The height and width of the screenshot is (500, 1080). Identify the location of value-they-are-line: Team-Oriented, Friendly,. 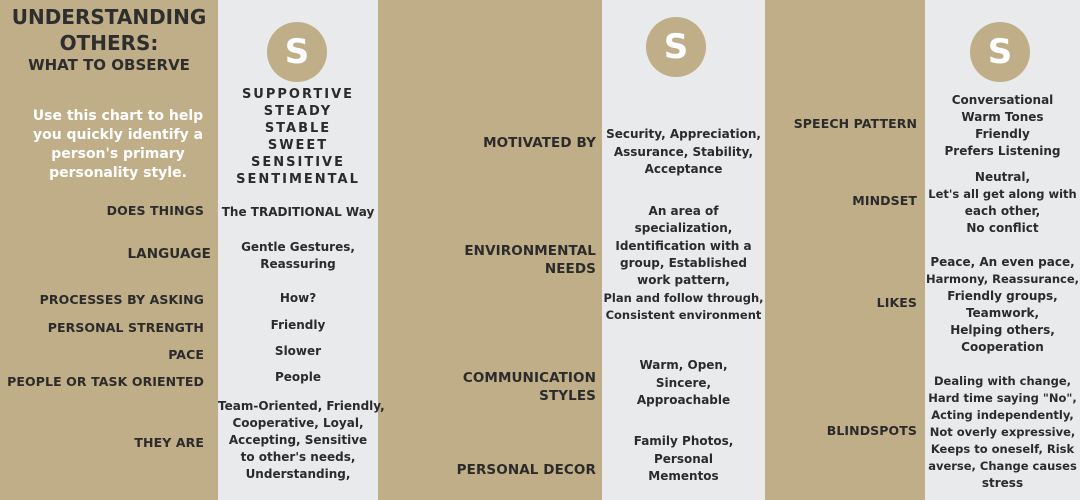
(301, 406).